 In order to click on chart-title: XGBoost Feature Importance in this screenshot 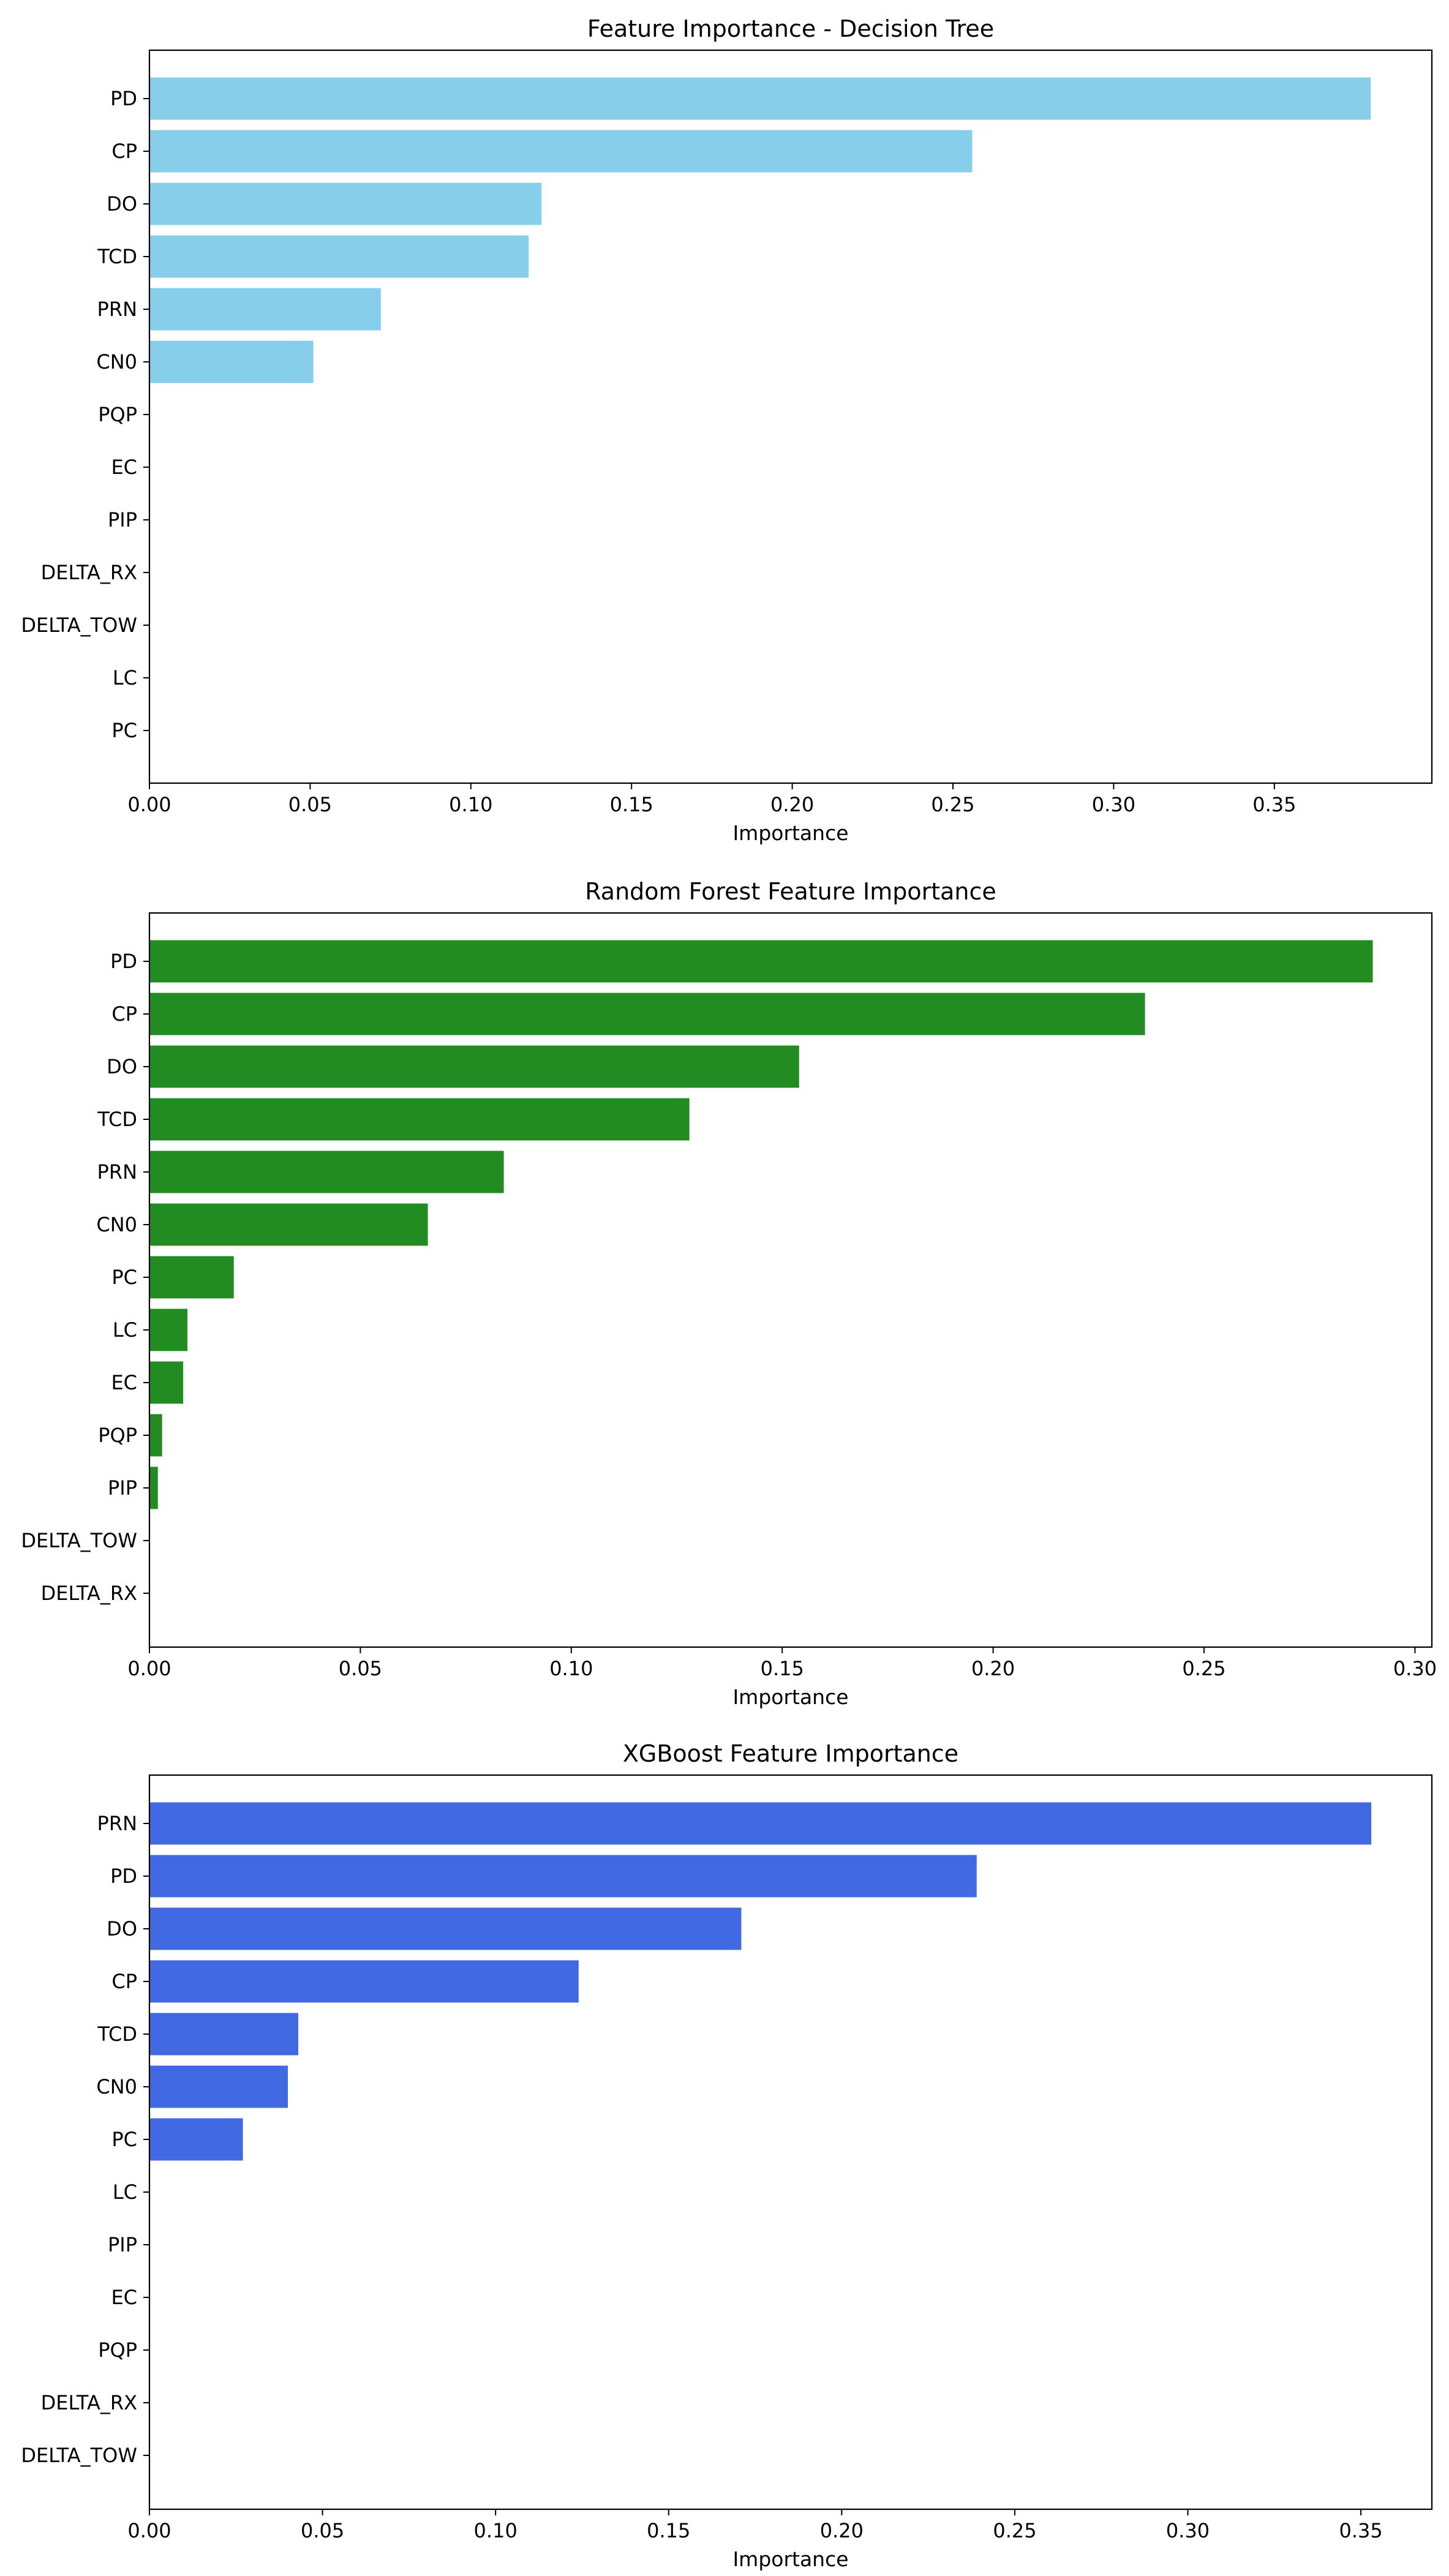, I will do `click(790, 1753)`.